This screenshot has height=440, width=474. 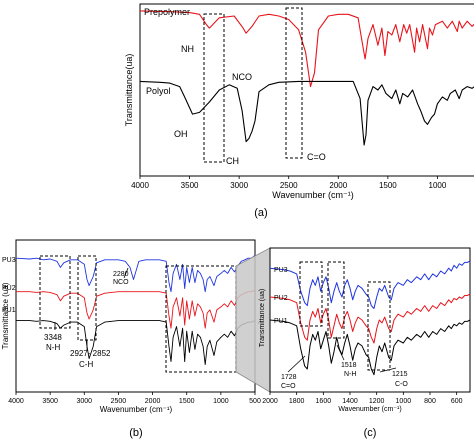 I want to click on panel-b-series-pu3, so click(x=135, y=273).